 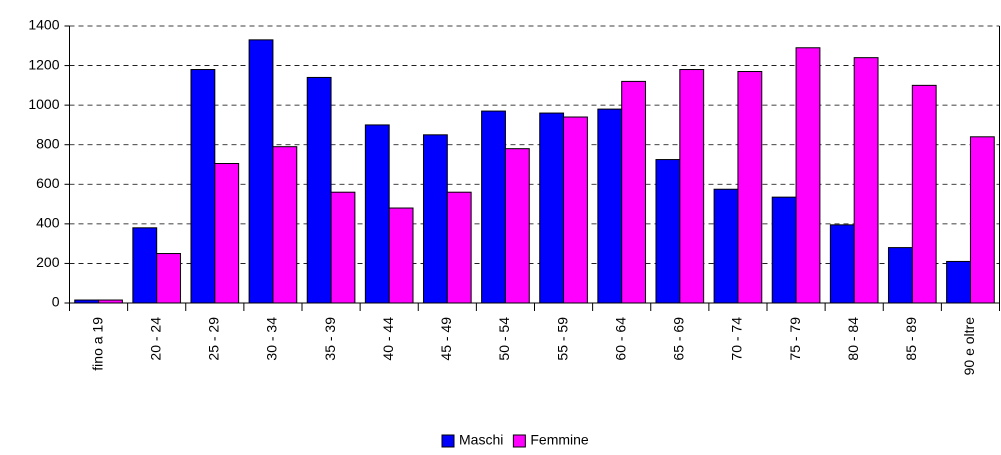 What do you see at coordinates (56, 302) in the screenshot?
I see `y-tick-label: 0` at bounding box center [56, 302].